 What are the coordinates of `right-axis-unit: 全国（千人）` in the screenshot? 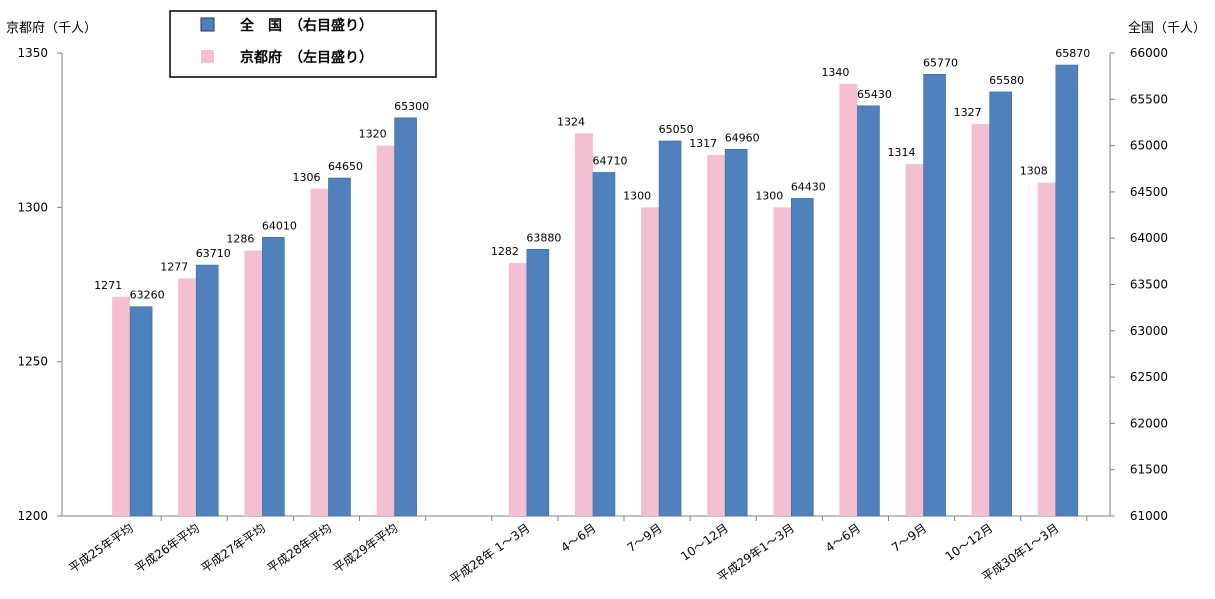 It's located at (1167, 28).